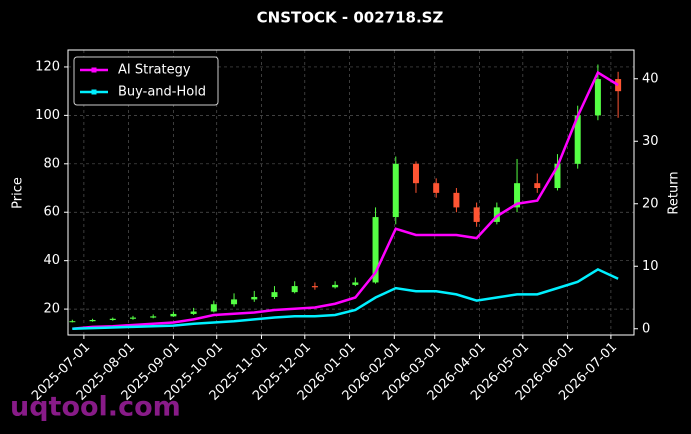 This screenshot has width=691, height=434. What do you see at coordinates (650, 203) in the screenshot?
I see `y2-tick-label: 20` at bounding box center [650, 203].